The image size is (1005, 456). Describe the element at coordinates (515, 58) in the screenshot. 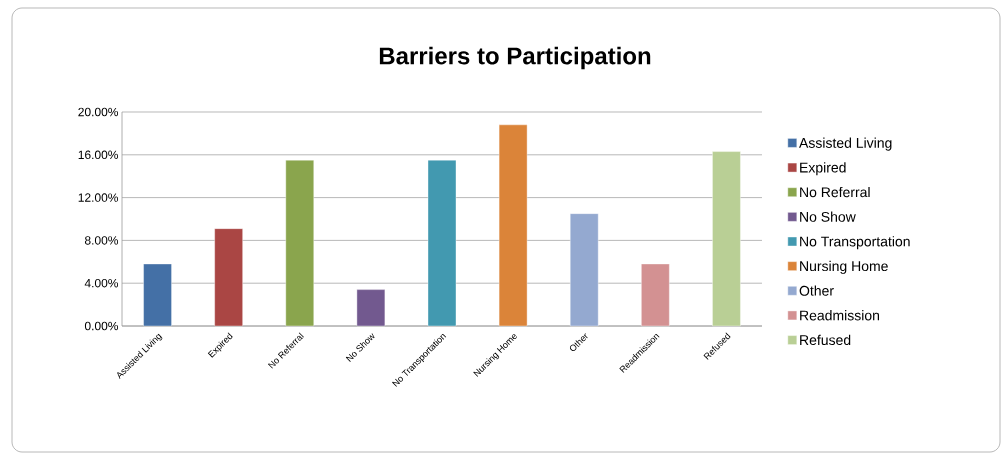

I see `chart-title: Barriers to Participation` at that location.